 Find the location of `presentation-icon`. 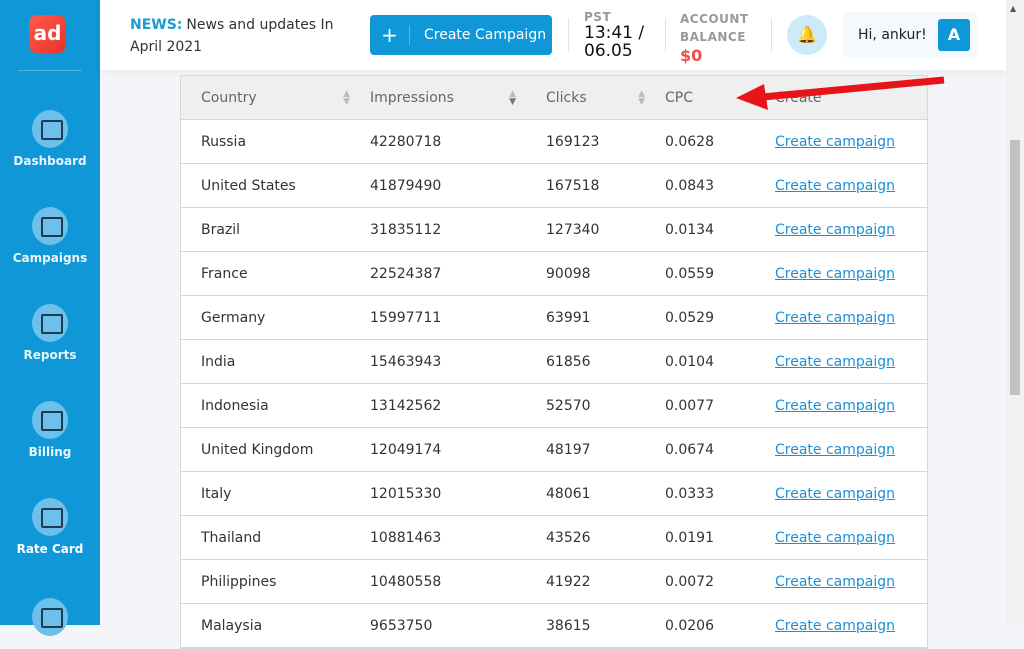

presentation-icon is located at coordinates (50, 129).